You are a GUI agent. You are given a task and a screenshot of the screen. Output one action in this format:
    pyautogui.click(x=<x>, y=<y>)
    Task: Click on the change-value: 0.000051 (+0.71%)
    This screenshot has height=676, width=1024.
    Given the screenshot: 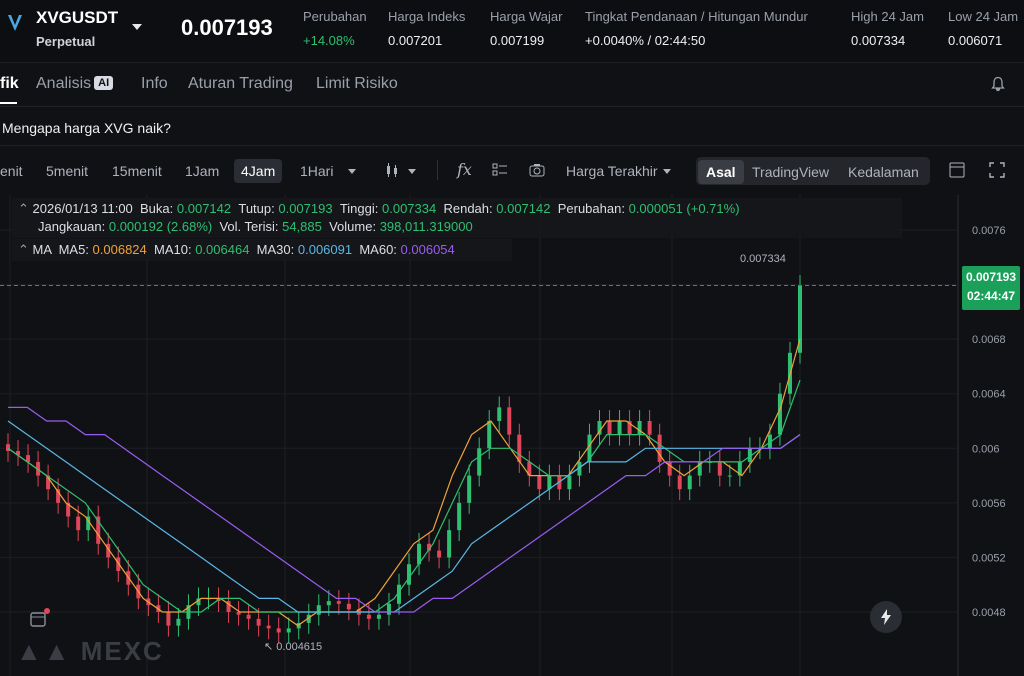 What is the action you would take?
    pyautogui.click(x=684, y=208)
    